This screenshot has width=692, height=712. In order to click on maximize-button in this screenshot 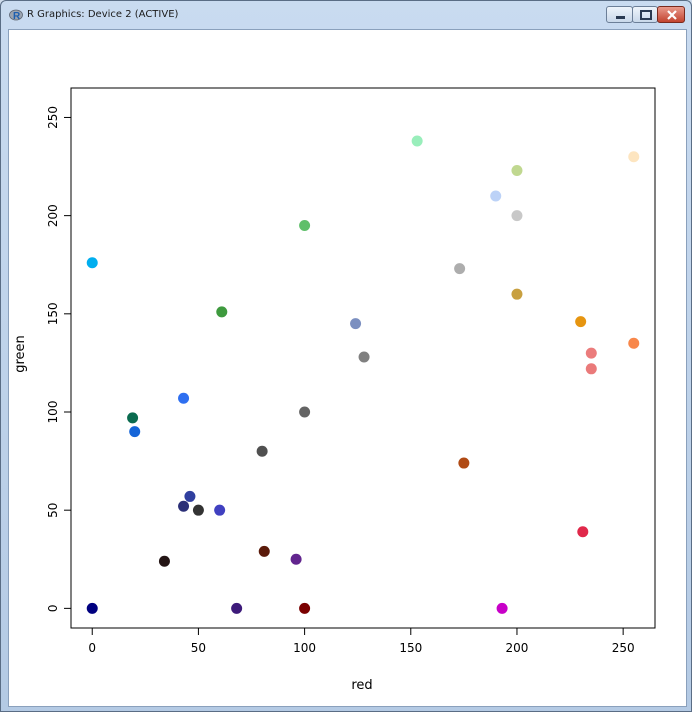, I will do `click(645, 14)`.